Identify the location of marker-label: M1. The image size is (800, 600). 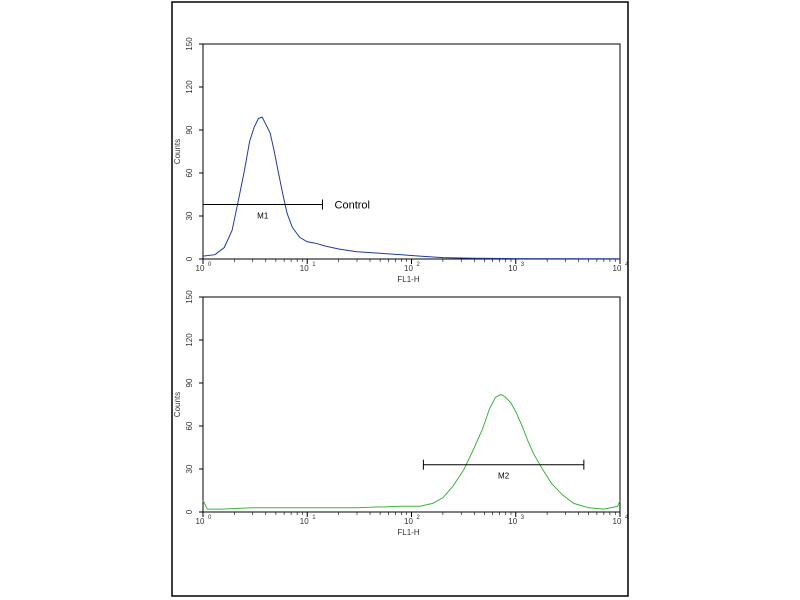
(263, 216).